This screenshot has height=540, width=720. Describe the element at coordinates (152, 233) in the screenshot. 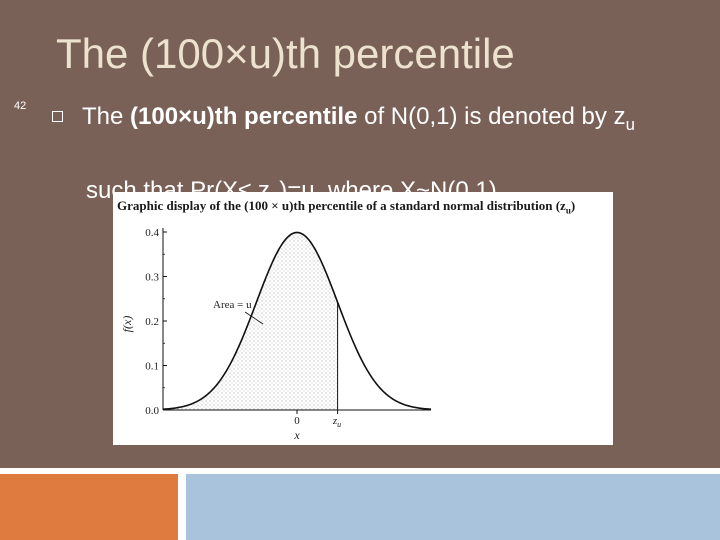

I see `y-tick-label: 0.4` at that location.